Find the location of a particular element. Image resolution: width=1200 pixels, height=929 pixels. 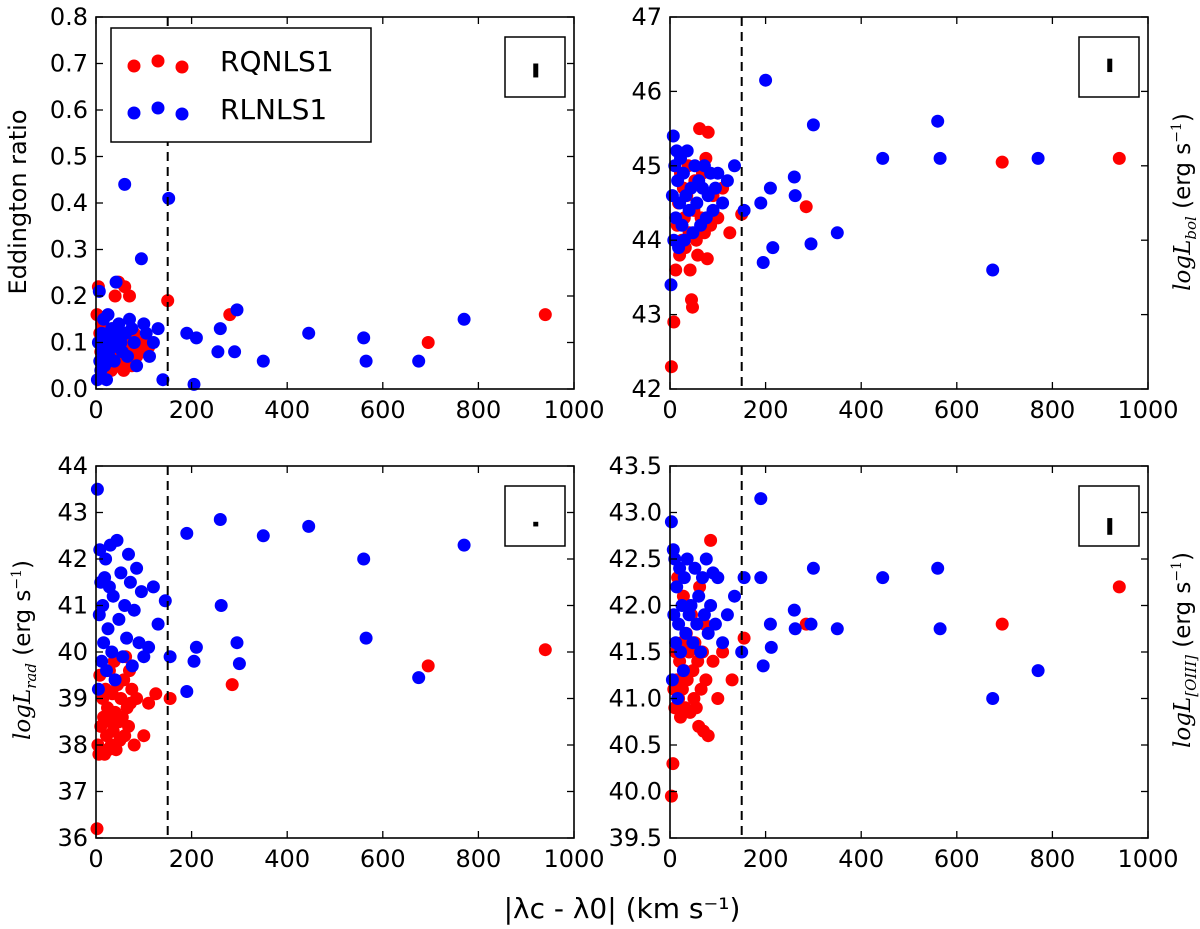

x-tick-label: 200 is located at coordinates (766, 410).